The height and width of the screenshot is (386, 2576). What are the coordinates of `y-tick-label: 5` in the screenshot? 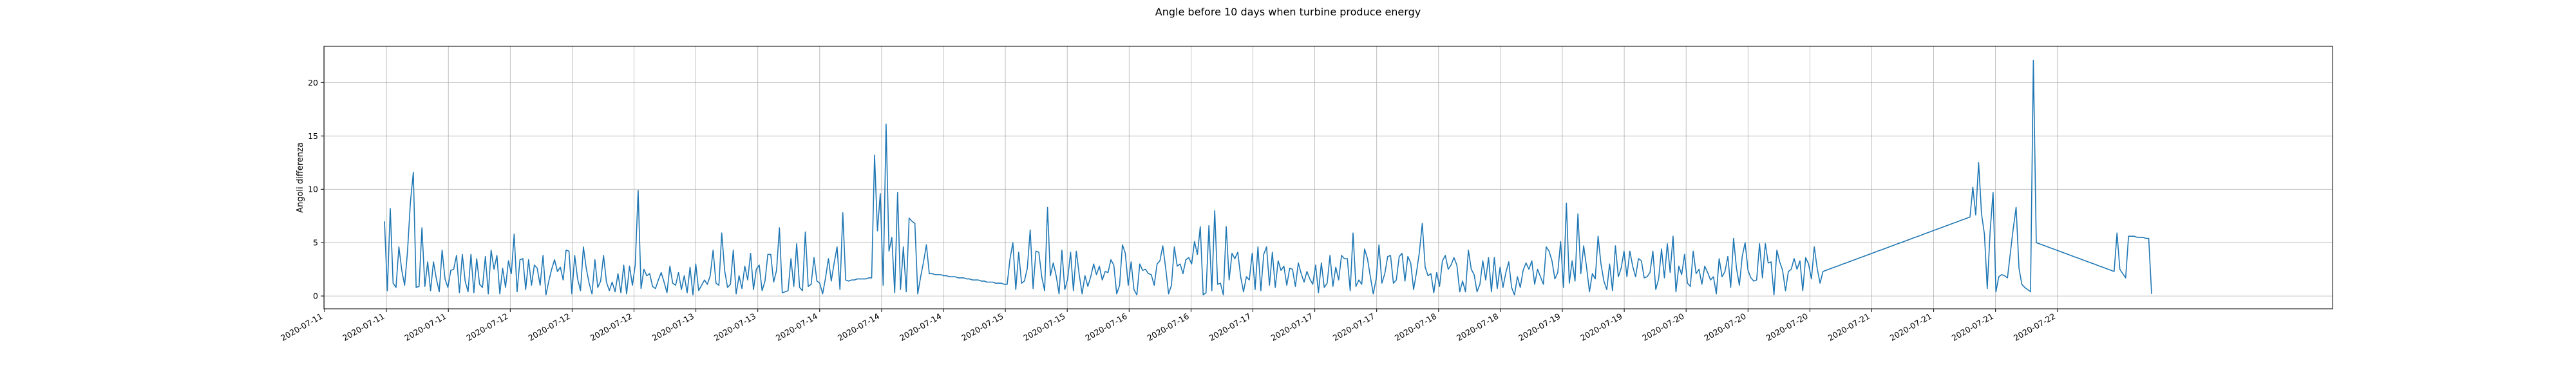 It's located at (315, 243).